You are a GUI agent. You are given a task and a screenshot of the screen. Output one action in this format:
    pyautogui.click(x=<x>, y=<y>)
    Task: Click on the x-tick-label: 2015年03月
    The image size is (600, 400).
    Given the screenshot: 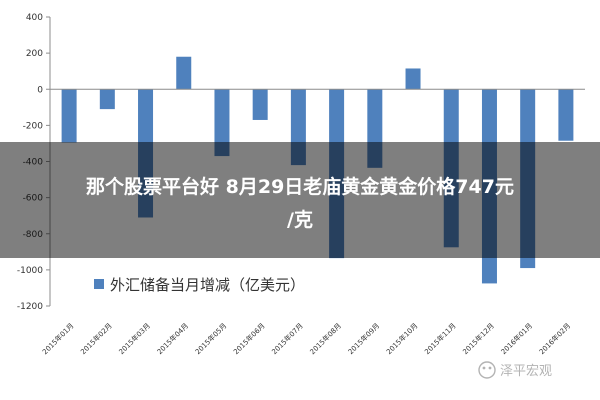 What is the action you would take?
    pyautogui.click(x=134, y=338)
    